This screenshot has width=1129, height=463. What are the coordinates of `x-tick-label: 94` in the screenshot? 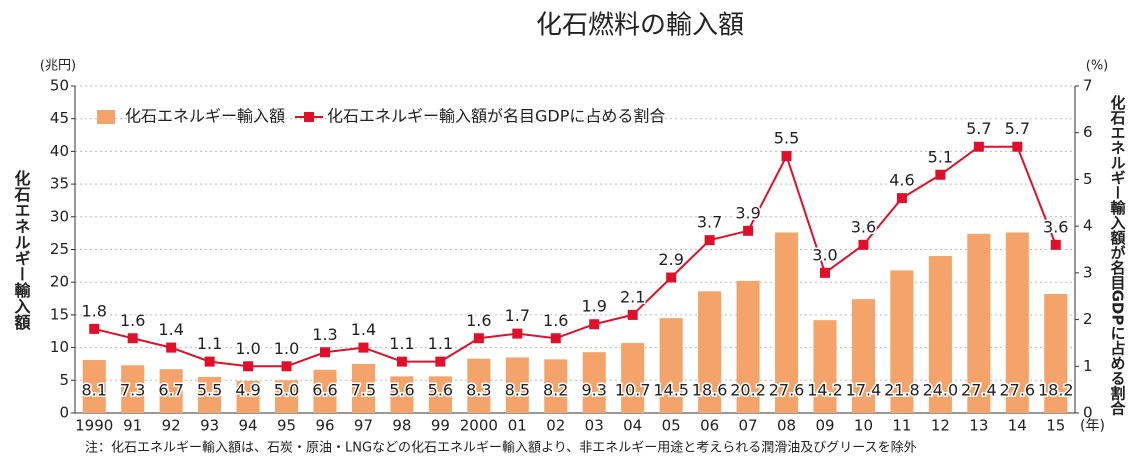 It's located at (248, 426).